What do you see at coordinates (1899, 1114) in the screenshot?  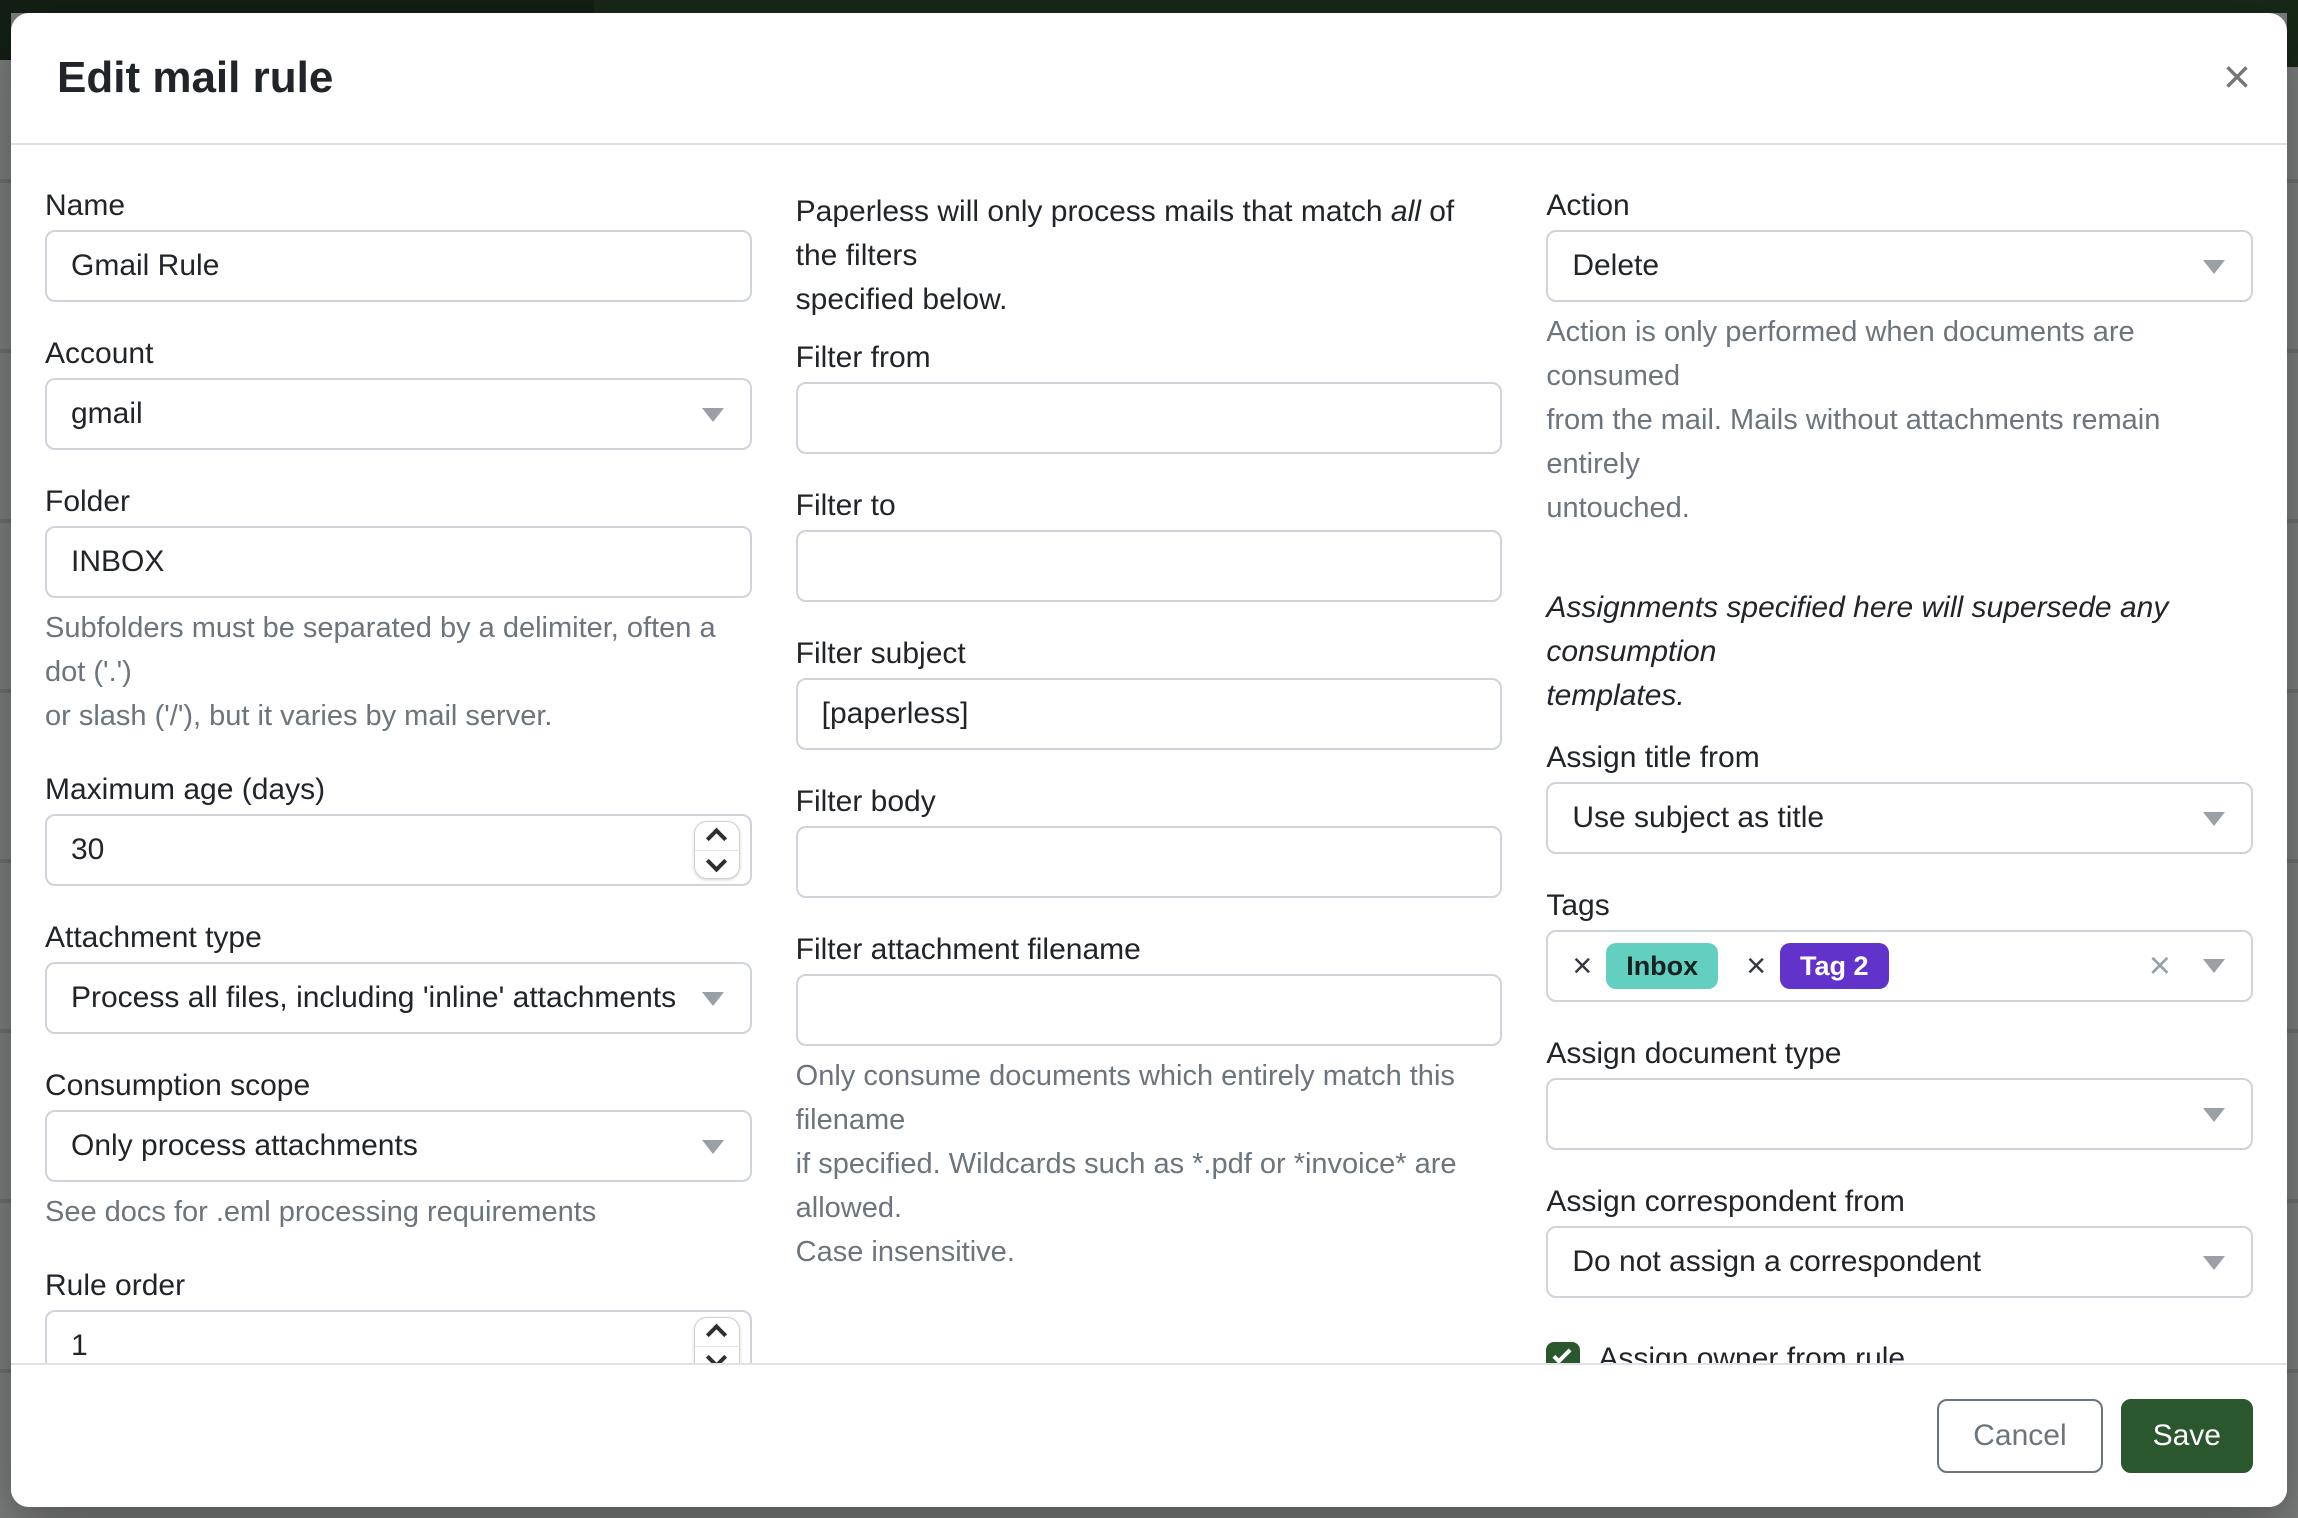 I see `assign-document-type-select` at bounding box center [1899, 1114].